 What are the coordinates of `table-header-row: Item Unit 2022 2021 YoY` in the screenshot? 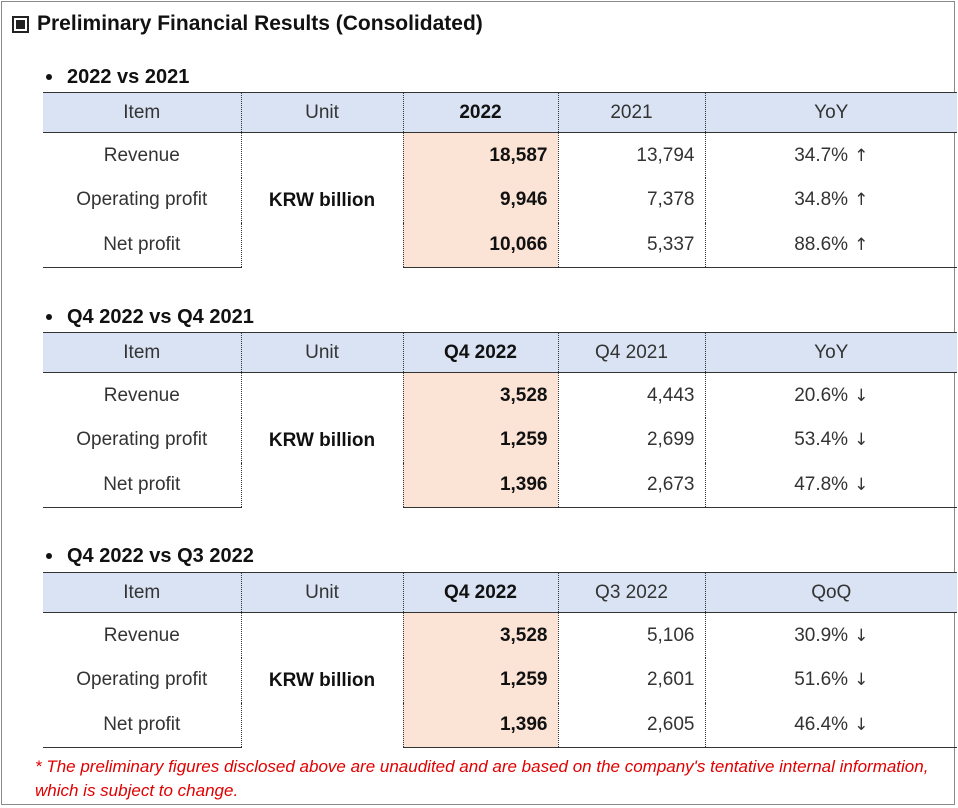 It's located at (500, 112).